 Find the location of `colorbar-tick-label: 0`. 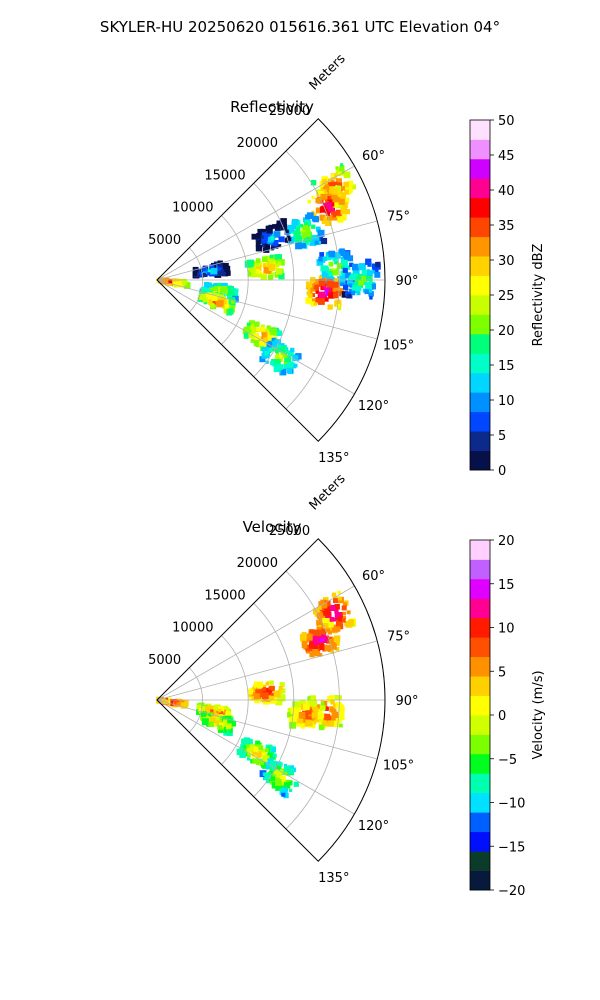

colorbar-tick-label: 0 is located at coordinates (502, 716).